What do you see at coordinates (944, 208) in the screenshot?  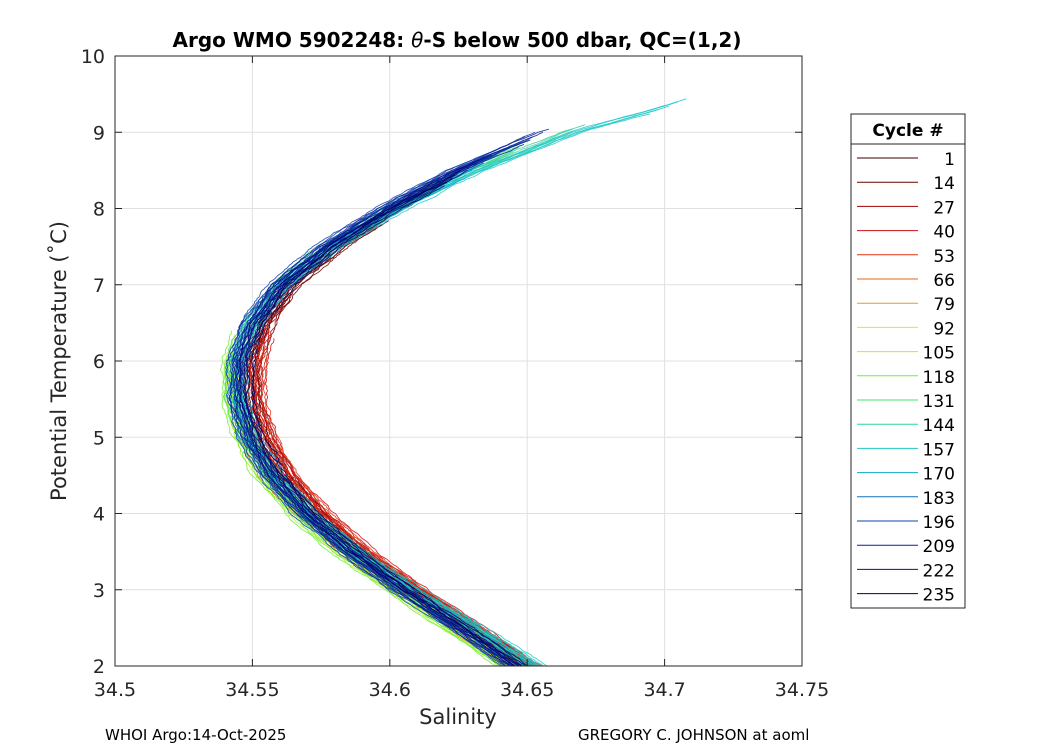 I see `legend-label-27: 27` at bounding box center [944, 208].